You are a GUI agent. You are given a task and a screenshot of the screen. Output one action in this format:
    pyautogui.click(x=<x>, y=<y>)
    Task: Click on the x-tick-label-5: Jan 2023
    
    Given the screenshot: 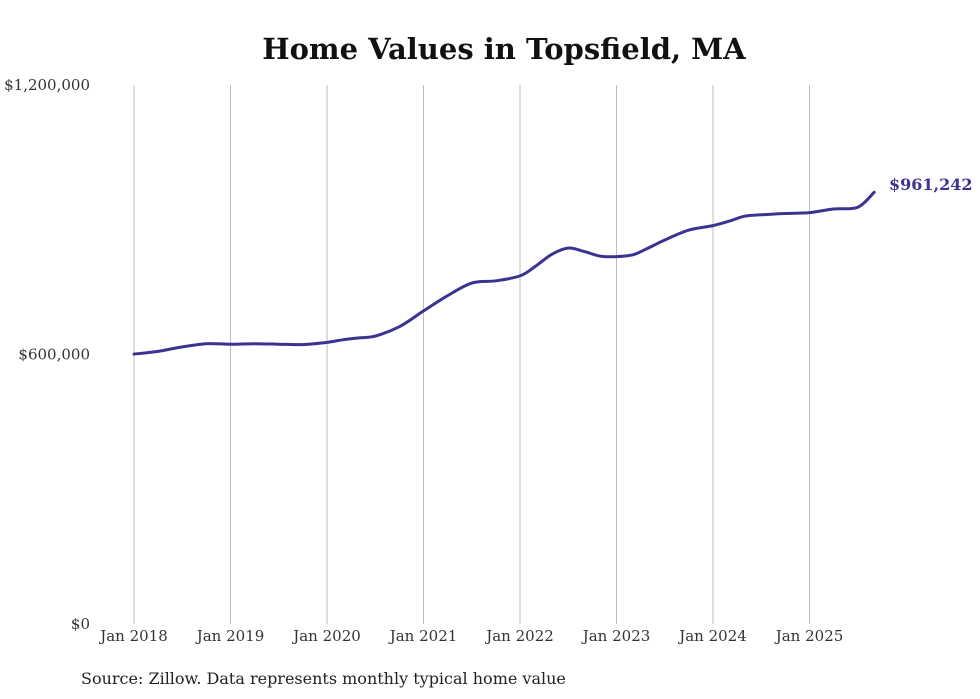 What is the action you would take?
    pyautogui.click(x=616, y=636)
    